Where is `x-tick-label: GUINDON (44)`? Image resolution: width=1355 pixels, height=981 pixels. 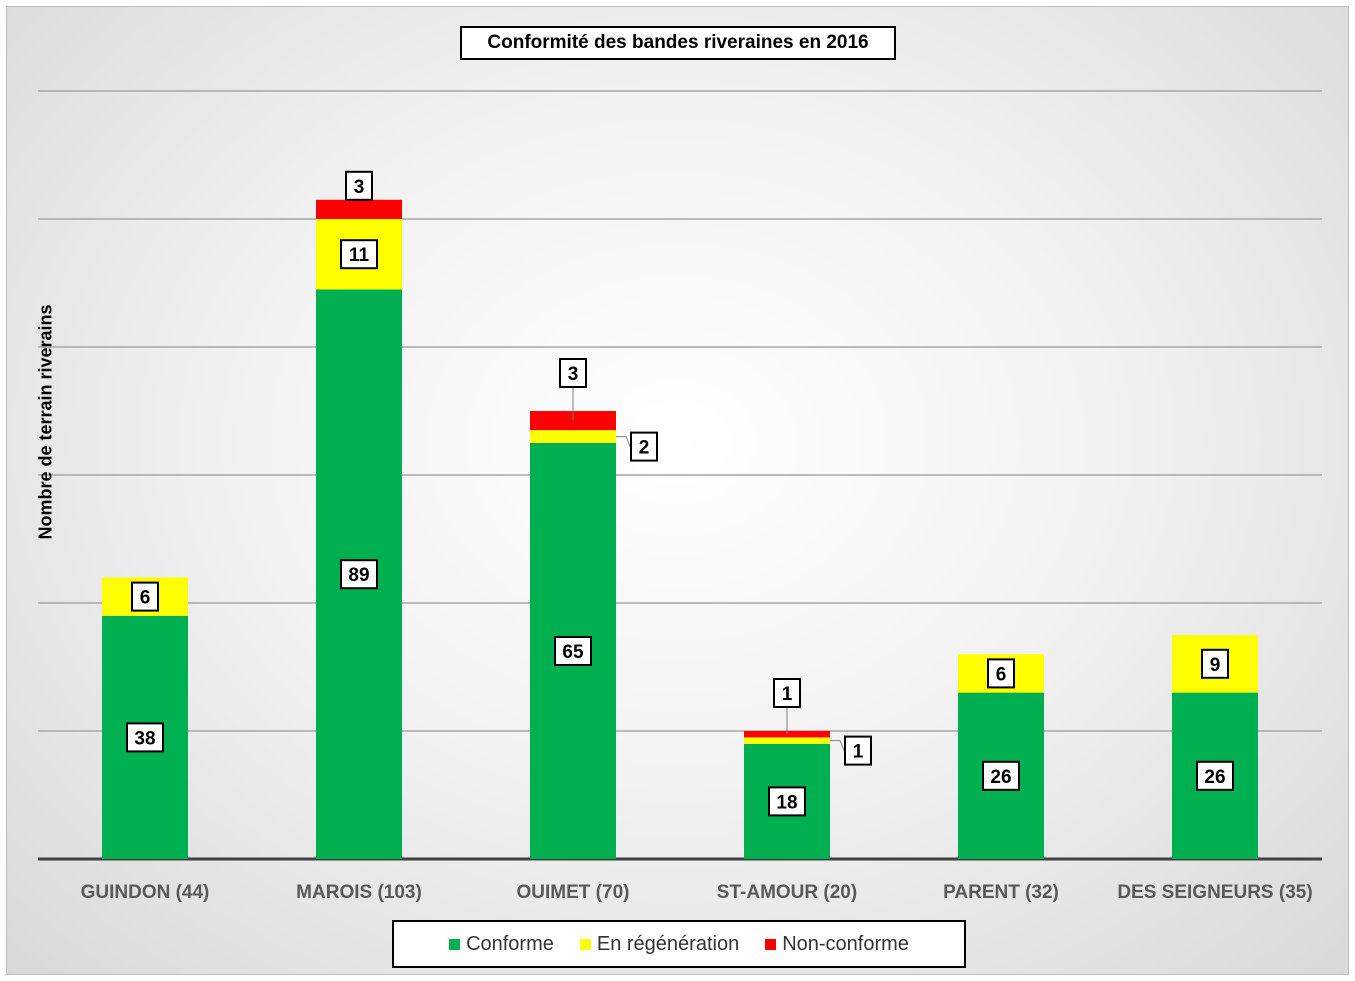
x-tick-label: GUINDON (44) is located at coordinates (145, 892).